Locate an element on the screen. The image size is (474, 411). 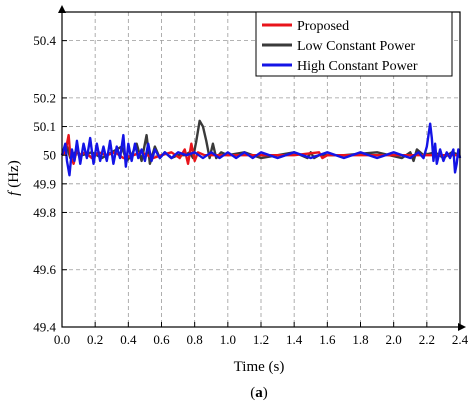
x-tick-label: 2.4 is located at coordinates (460, 339).